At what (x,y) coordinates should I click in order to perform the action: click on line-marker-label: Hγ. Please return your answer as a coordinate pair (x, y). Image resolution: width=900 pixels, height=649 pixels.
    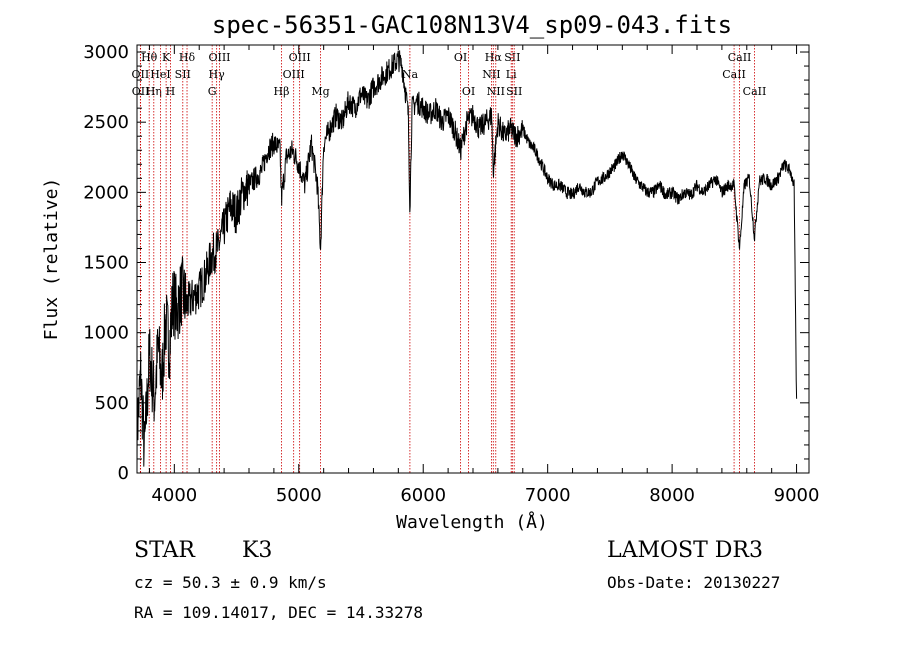
    Looking at the image, I should click on (217, 74).